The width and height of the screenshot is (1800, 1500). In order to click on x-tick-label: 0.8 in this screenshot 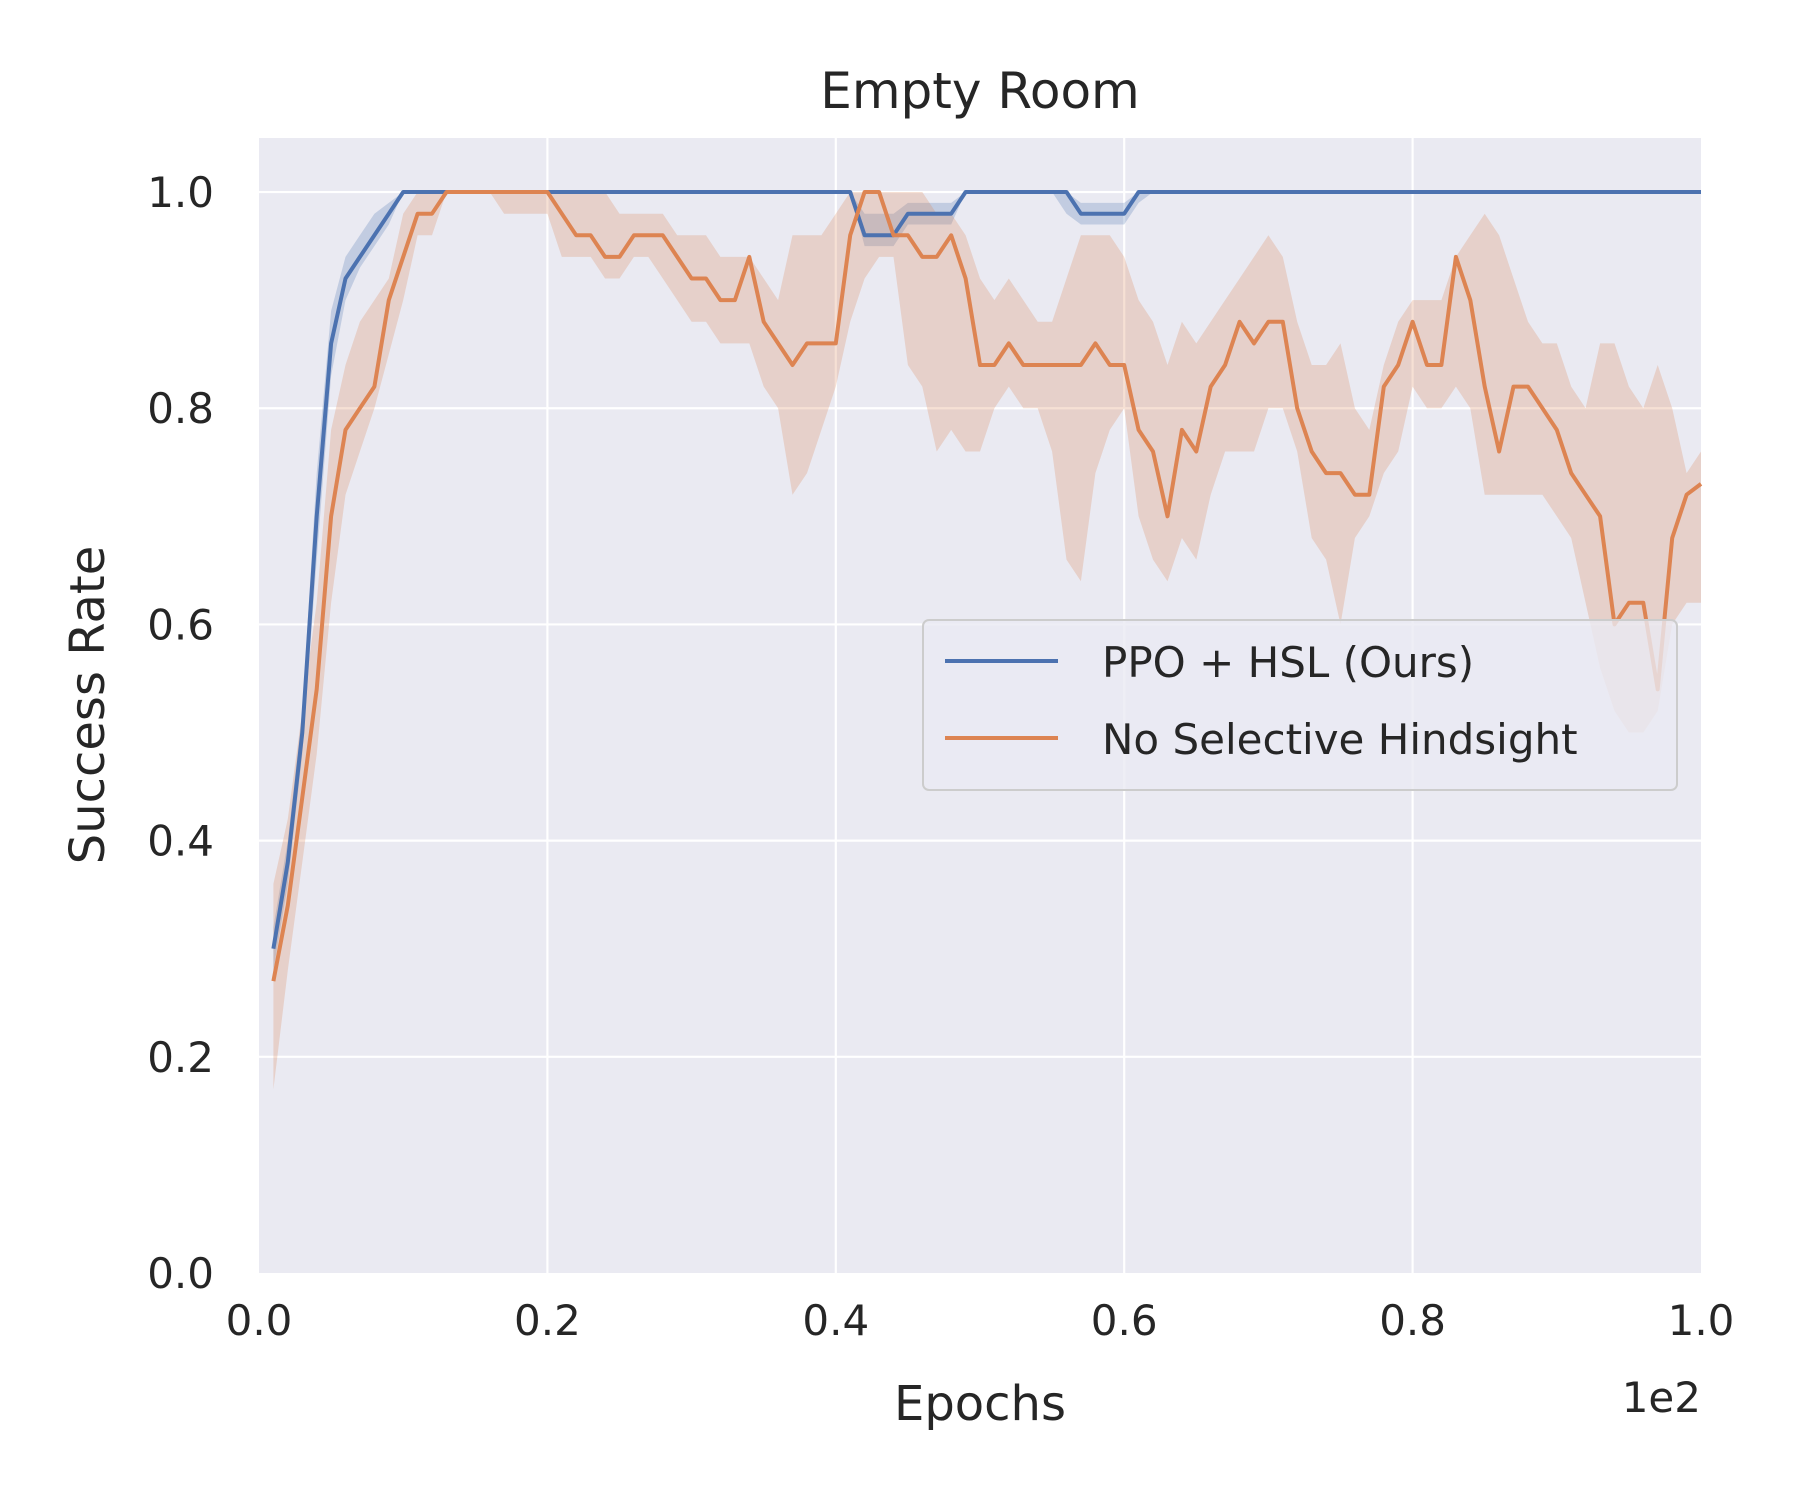, I will do `click(1412, 1320)`.